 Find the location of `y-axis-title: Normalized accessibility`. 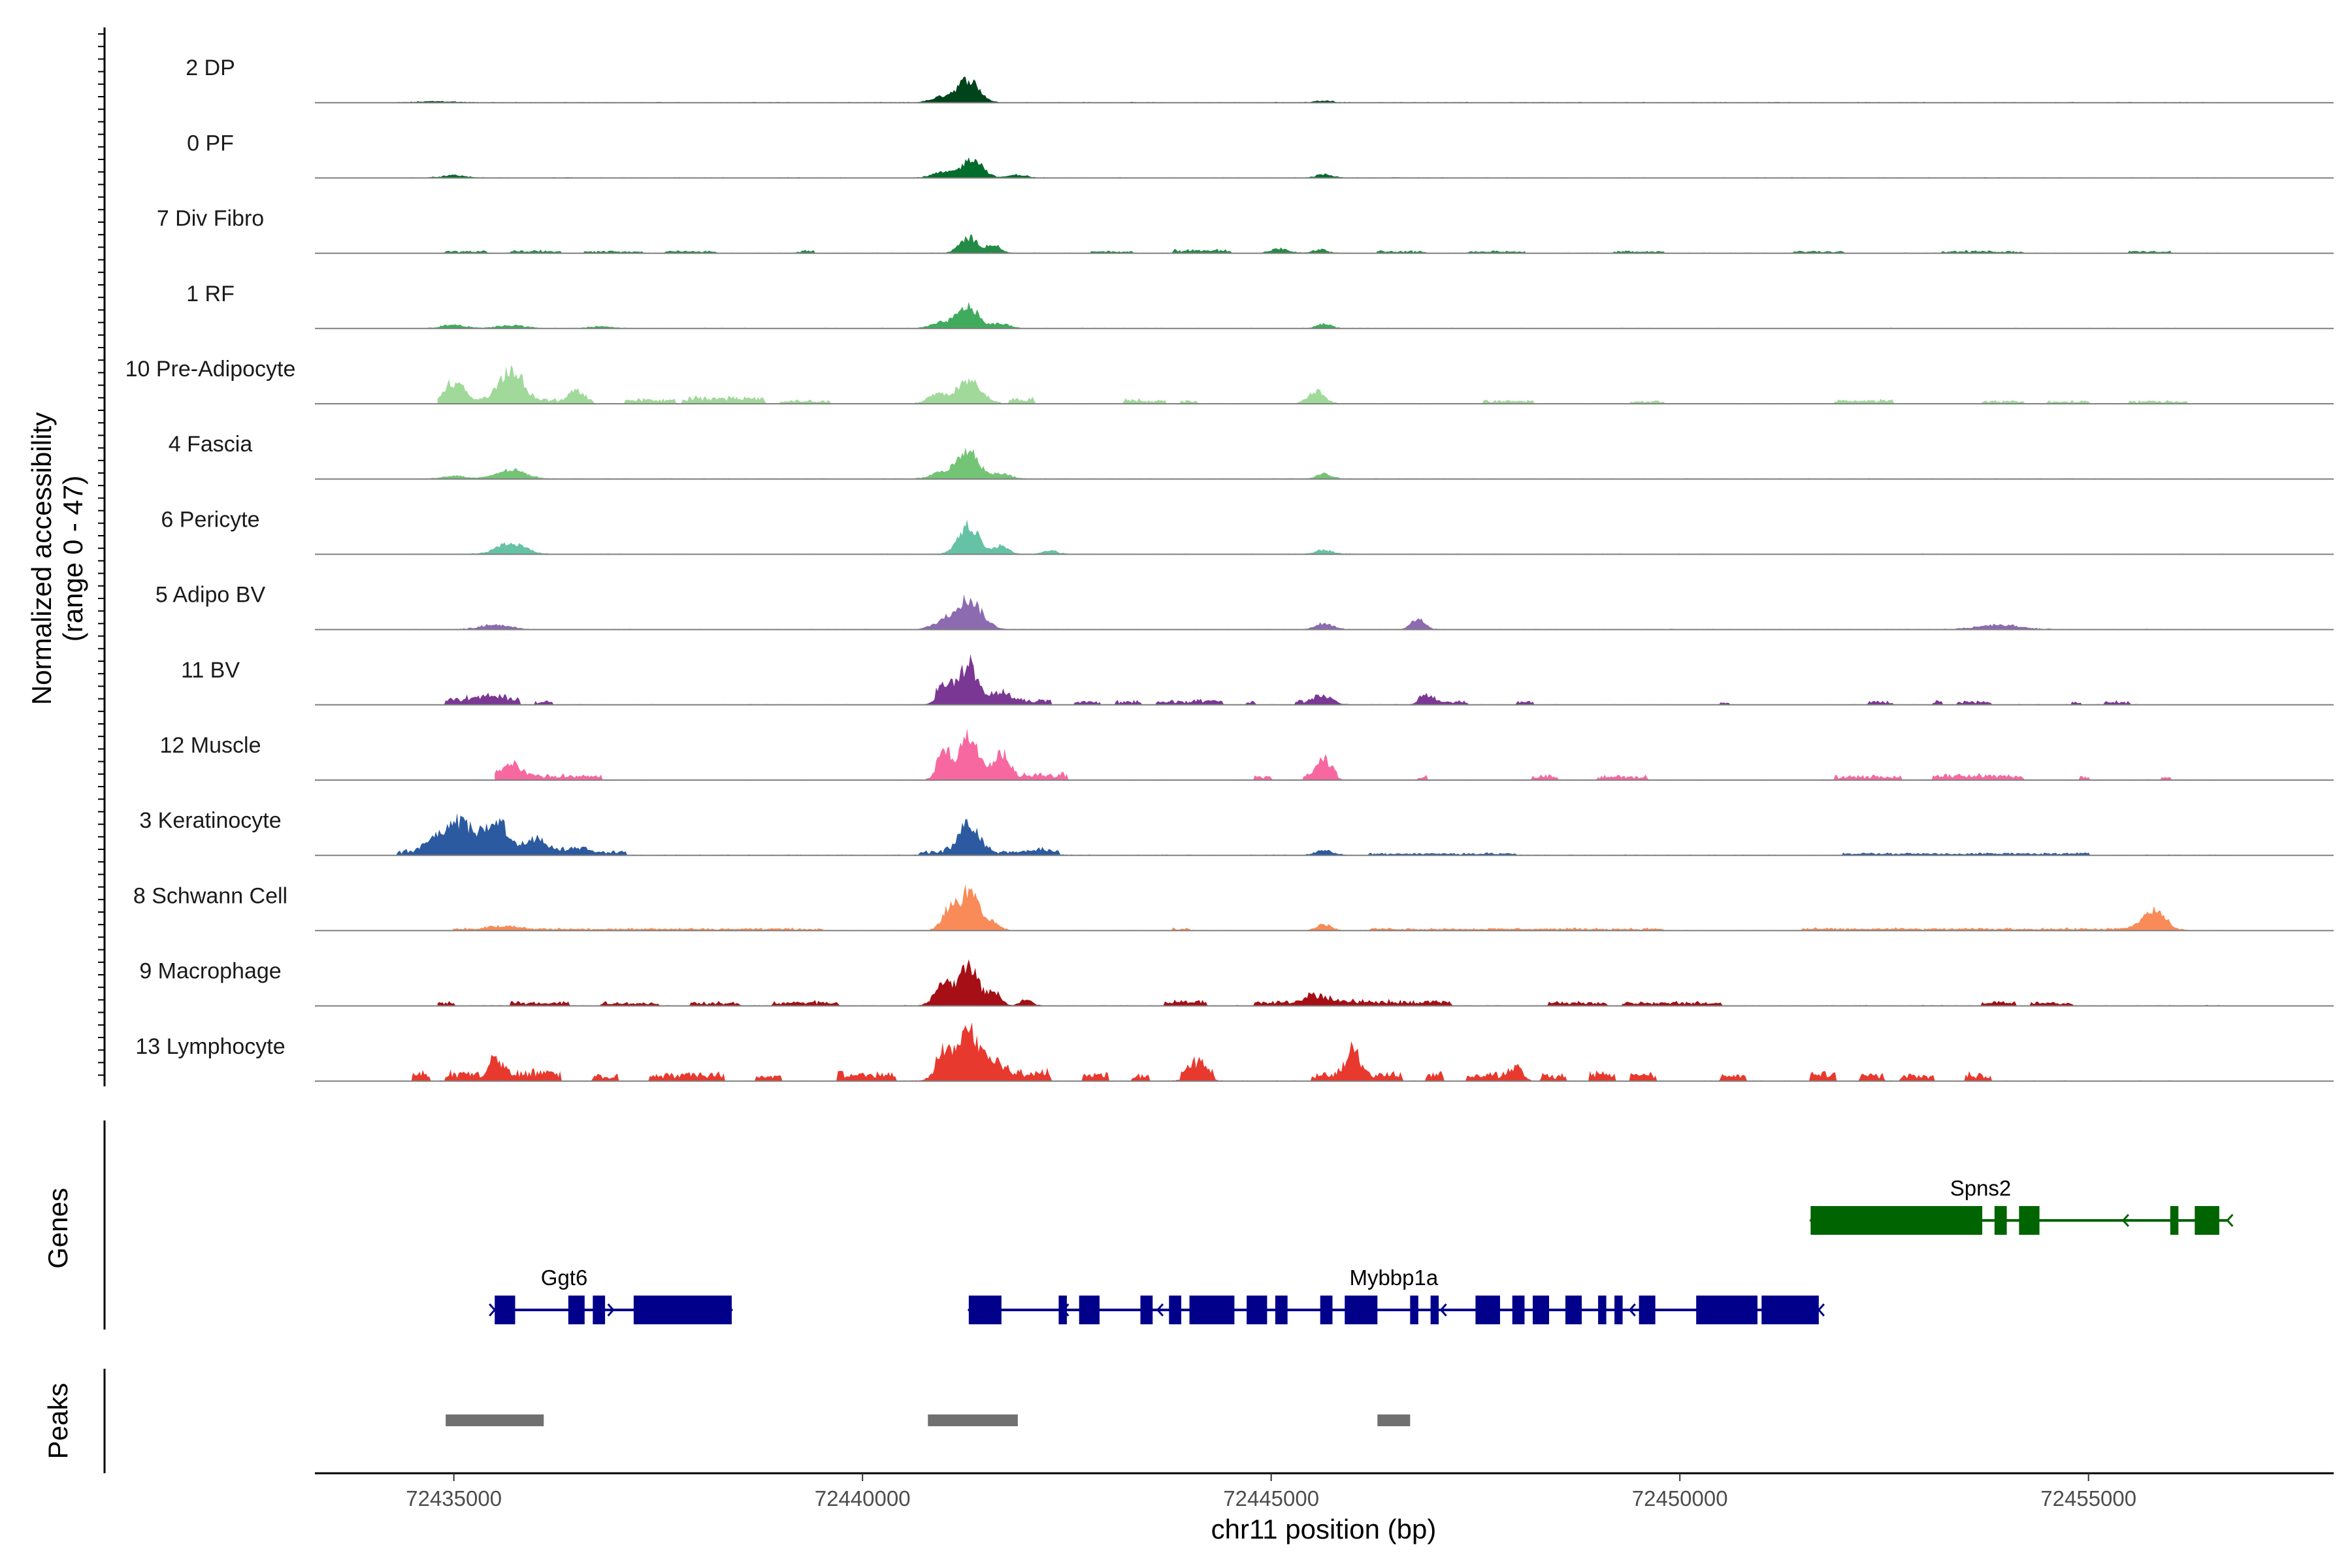

y-axis-title: Normalized accessibility is located at coordinates (41, 558).